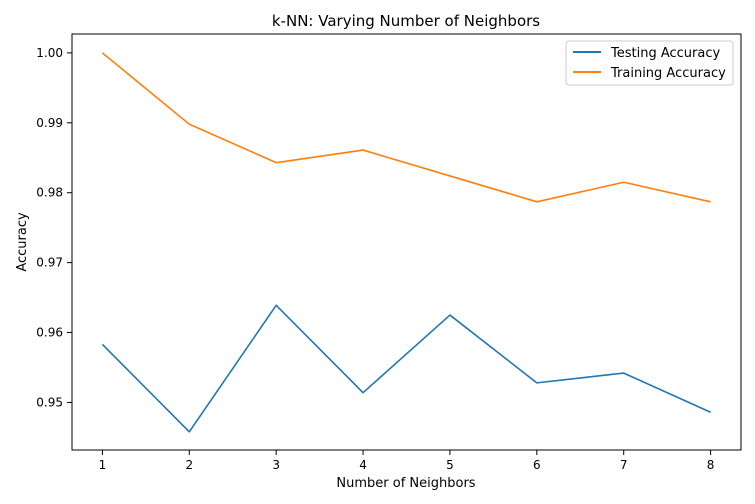  I want to click on x-tick-label: 8, so click(711, 465).